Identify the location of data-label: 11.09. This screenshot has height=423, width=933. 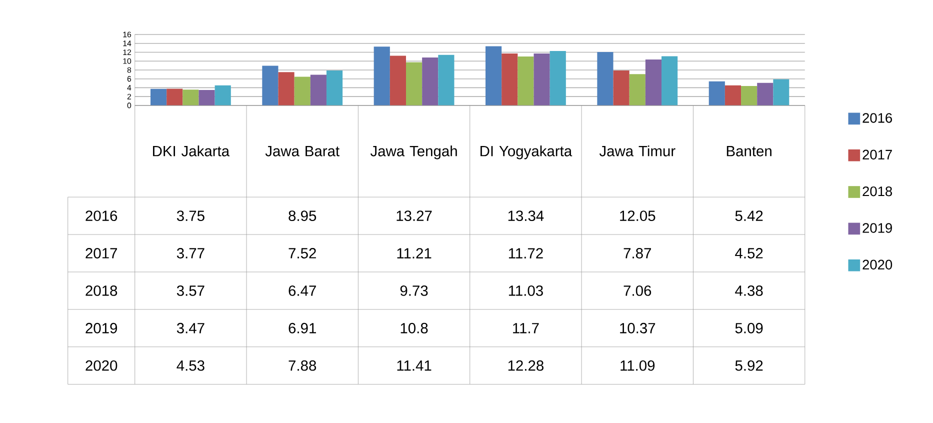
(637, 365).